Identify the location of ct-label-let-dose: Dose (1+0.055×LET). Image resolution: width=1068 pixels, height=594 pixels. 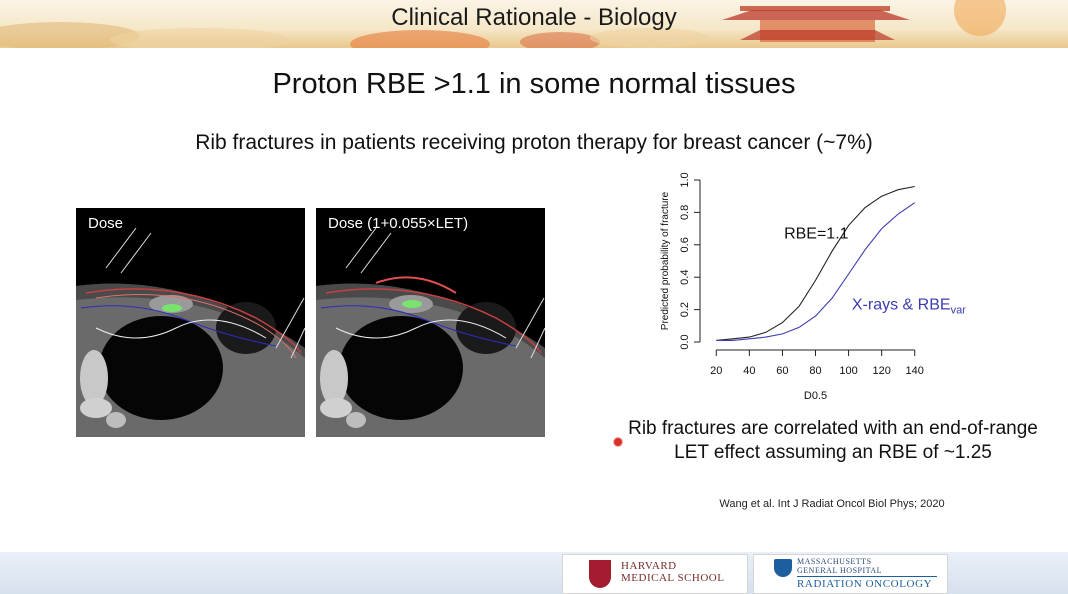
(398, 223).